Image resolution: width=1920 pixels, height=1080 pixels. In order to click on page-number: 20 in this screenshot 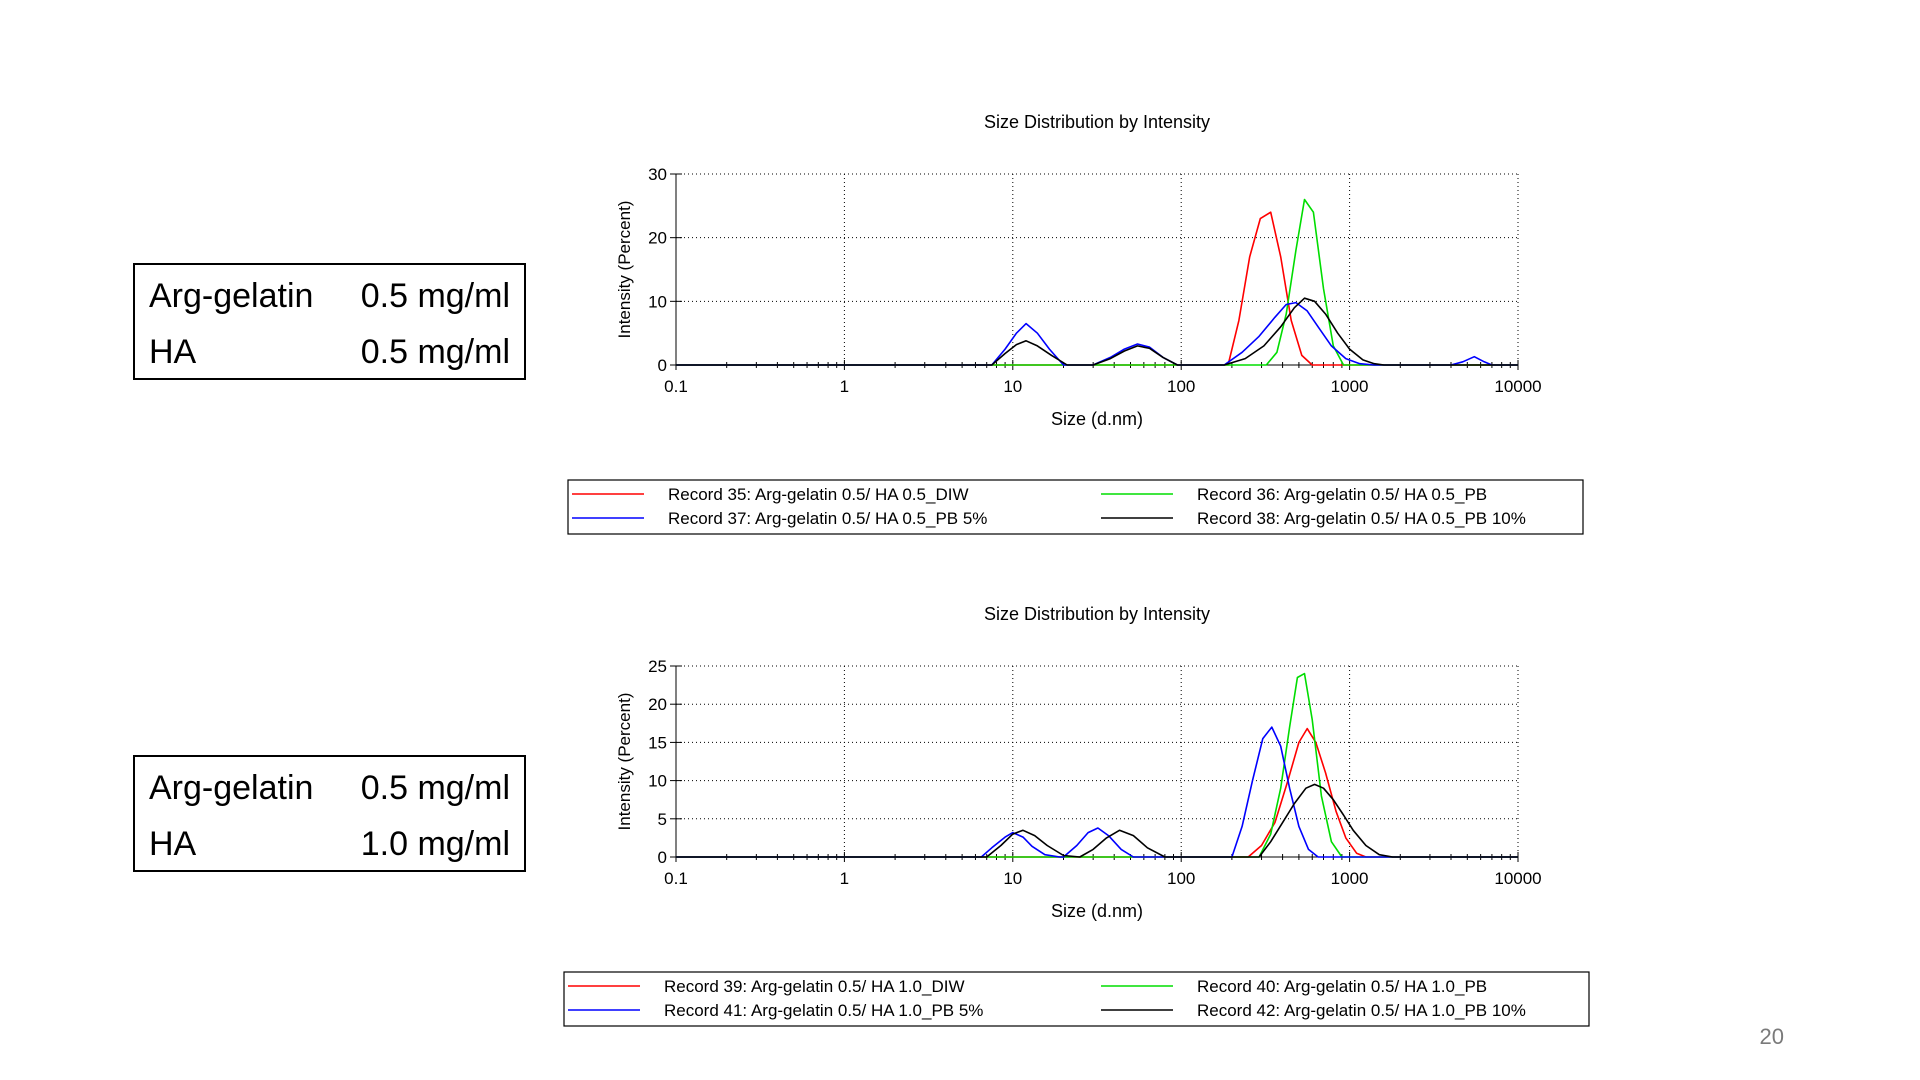, I will do `click(1771, 1036)`.